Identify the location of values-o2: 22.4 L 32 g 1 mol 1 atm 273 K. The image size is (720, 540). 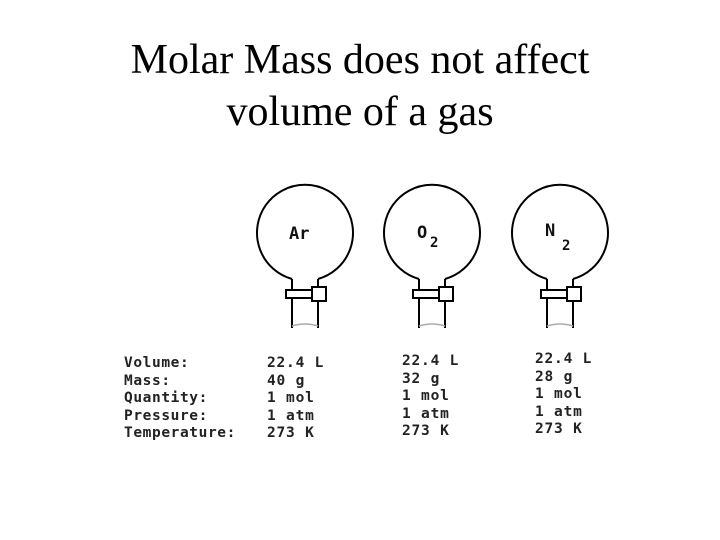
(430, 397).